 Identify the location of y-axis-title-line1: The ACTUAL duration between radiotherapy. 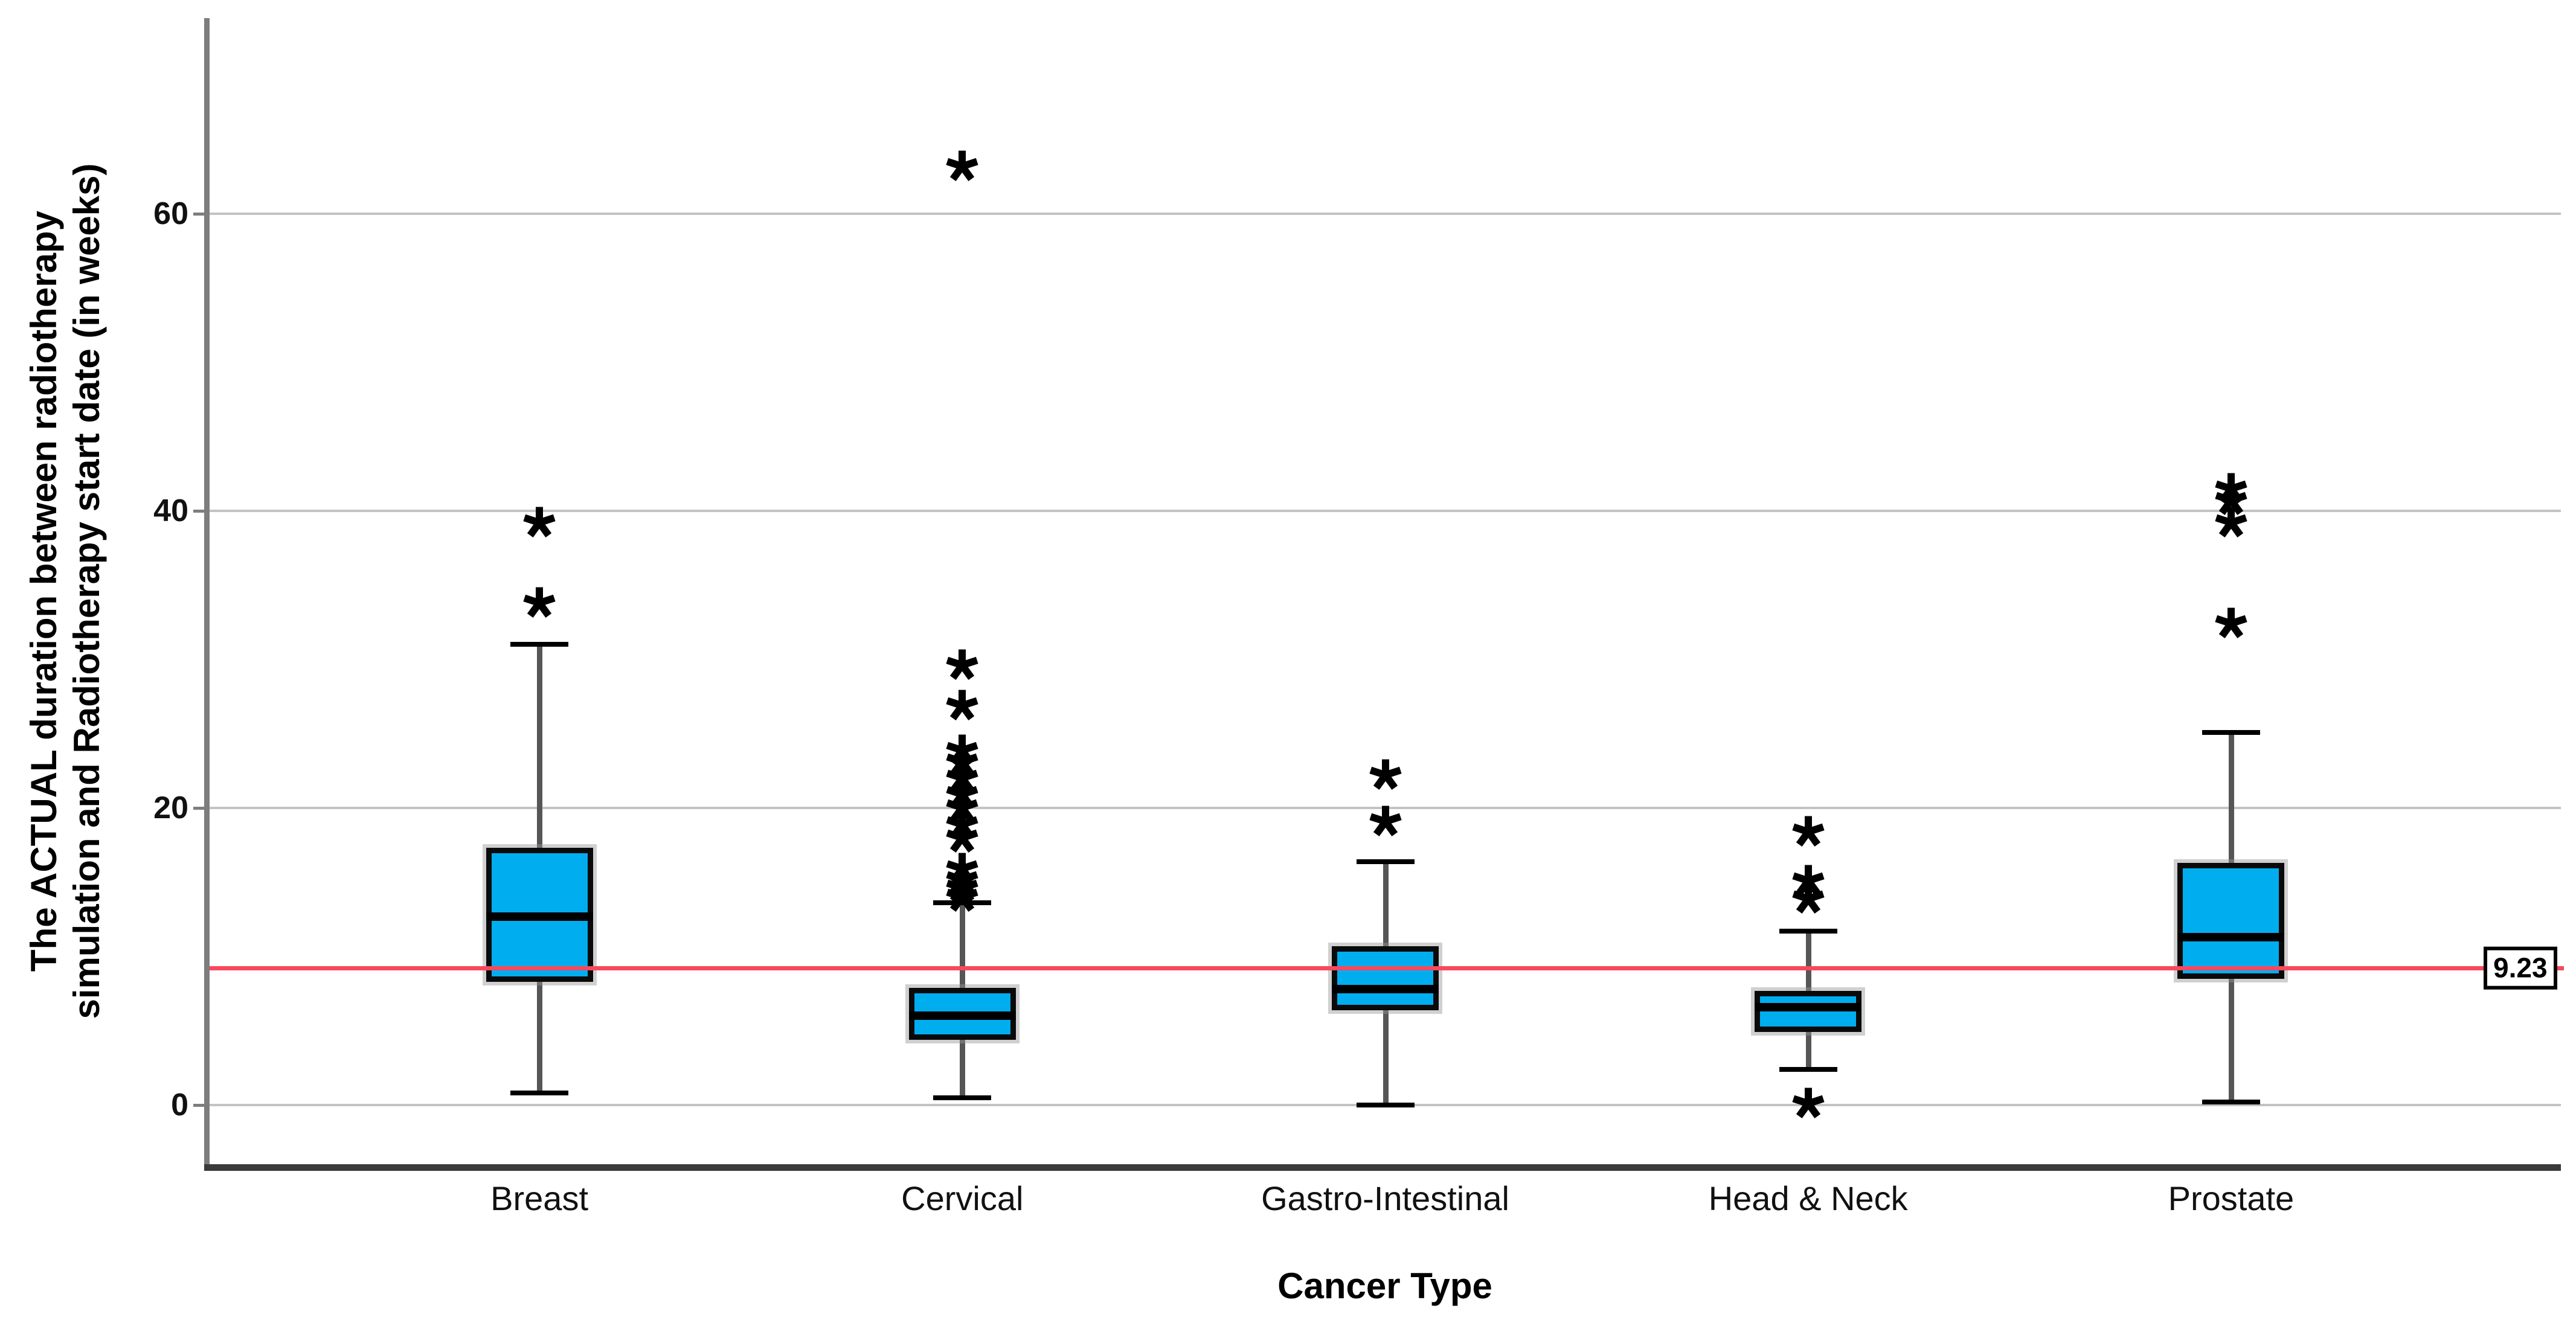
(44, 591).